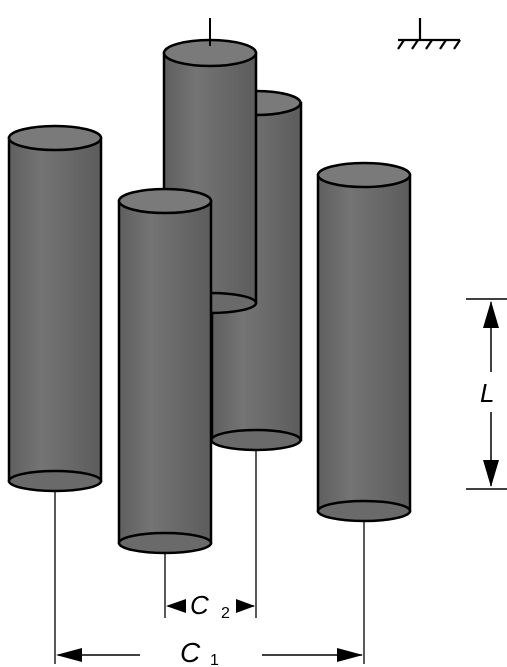 This screenshot has height=667, width=507. Describe the element at coordinates (165, 371) in the screenshot. I see `cylinder-front-center` at that location.